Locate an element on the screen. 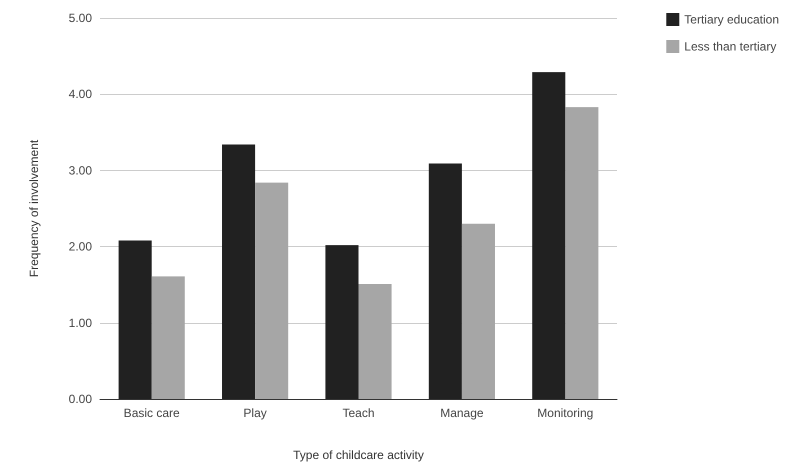  y-tick-label: 5.00 is located at coordinates (80, 18).